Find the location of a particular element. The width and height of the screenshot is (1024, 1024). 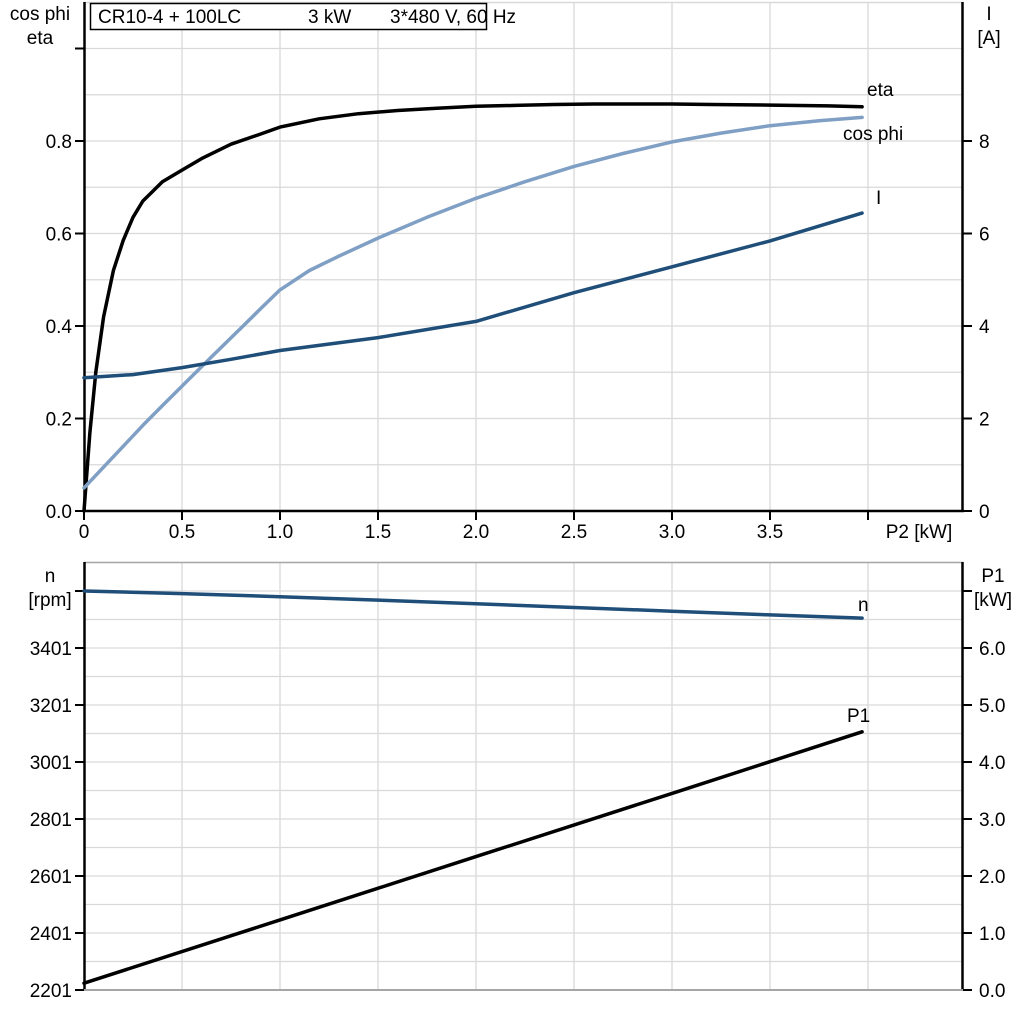

bottom-right-axis-label-line2: [kW] is located at coordinates (993, 600).